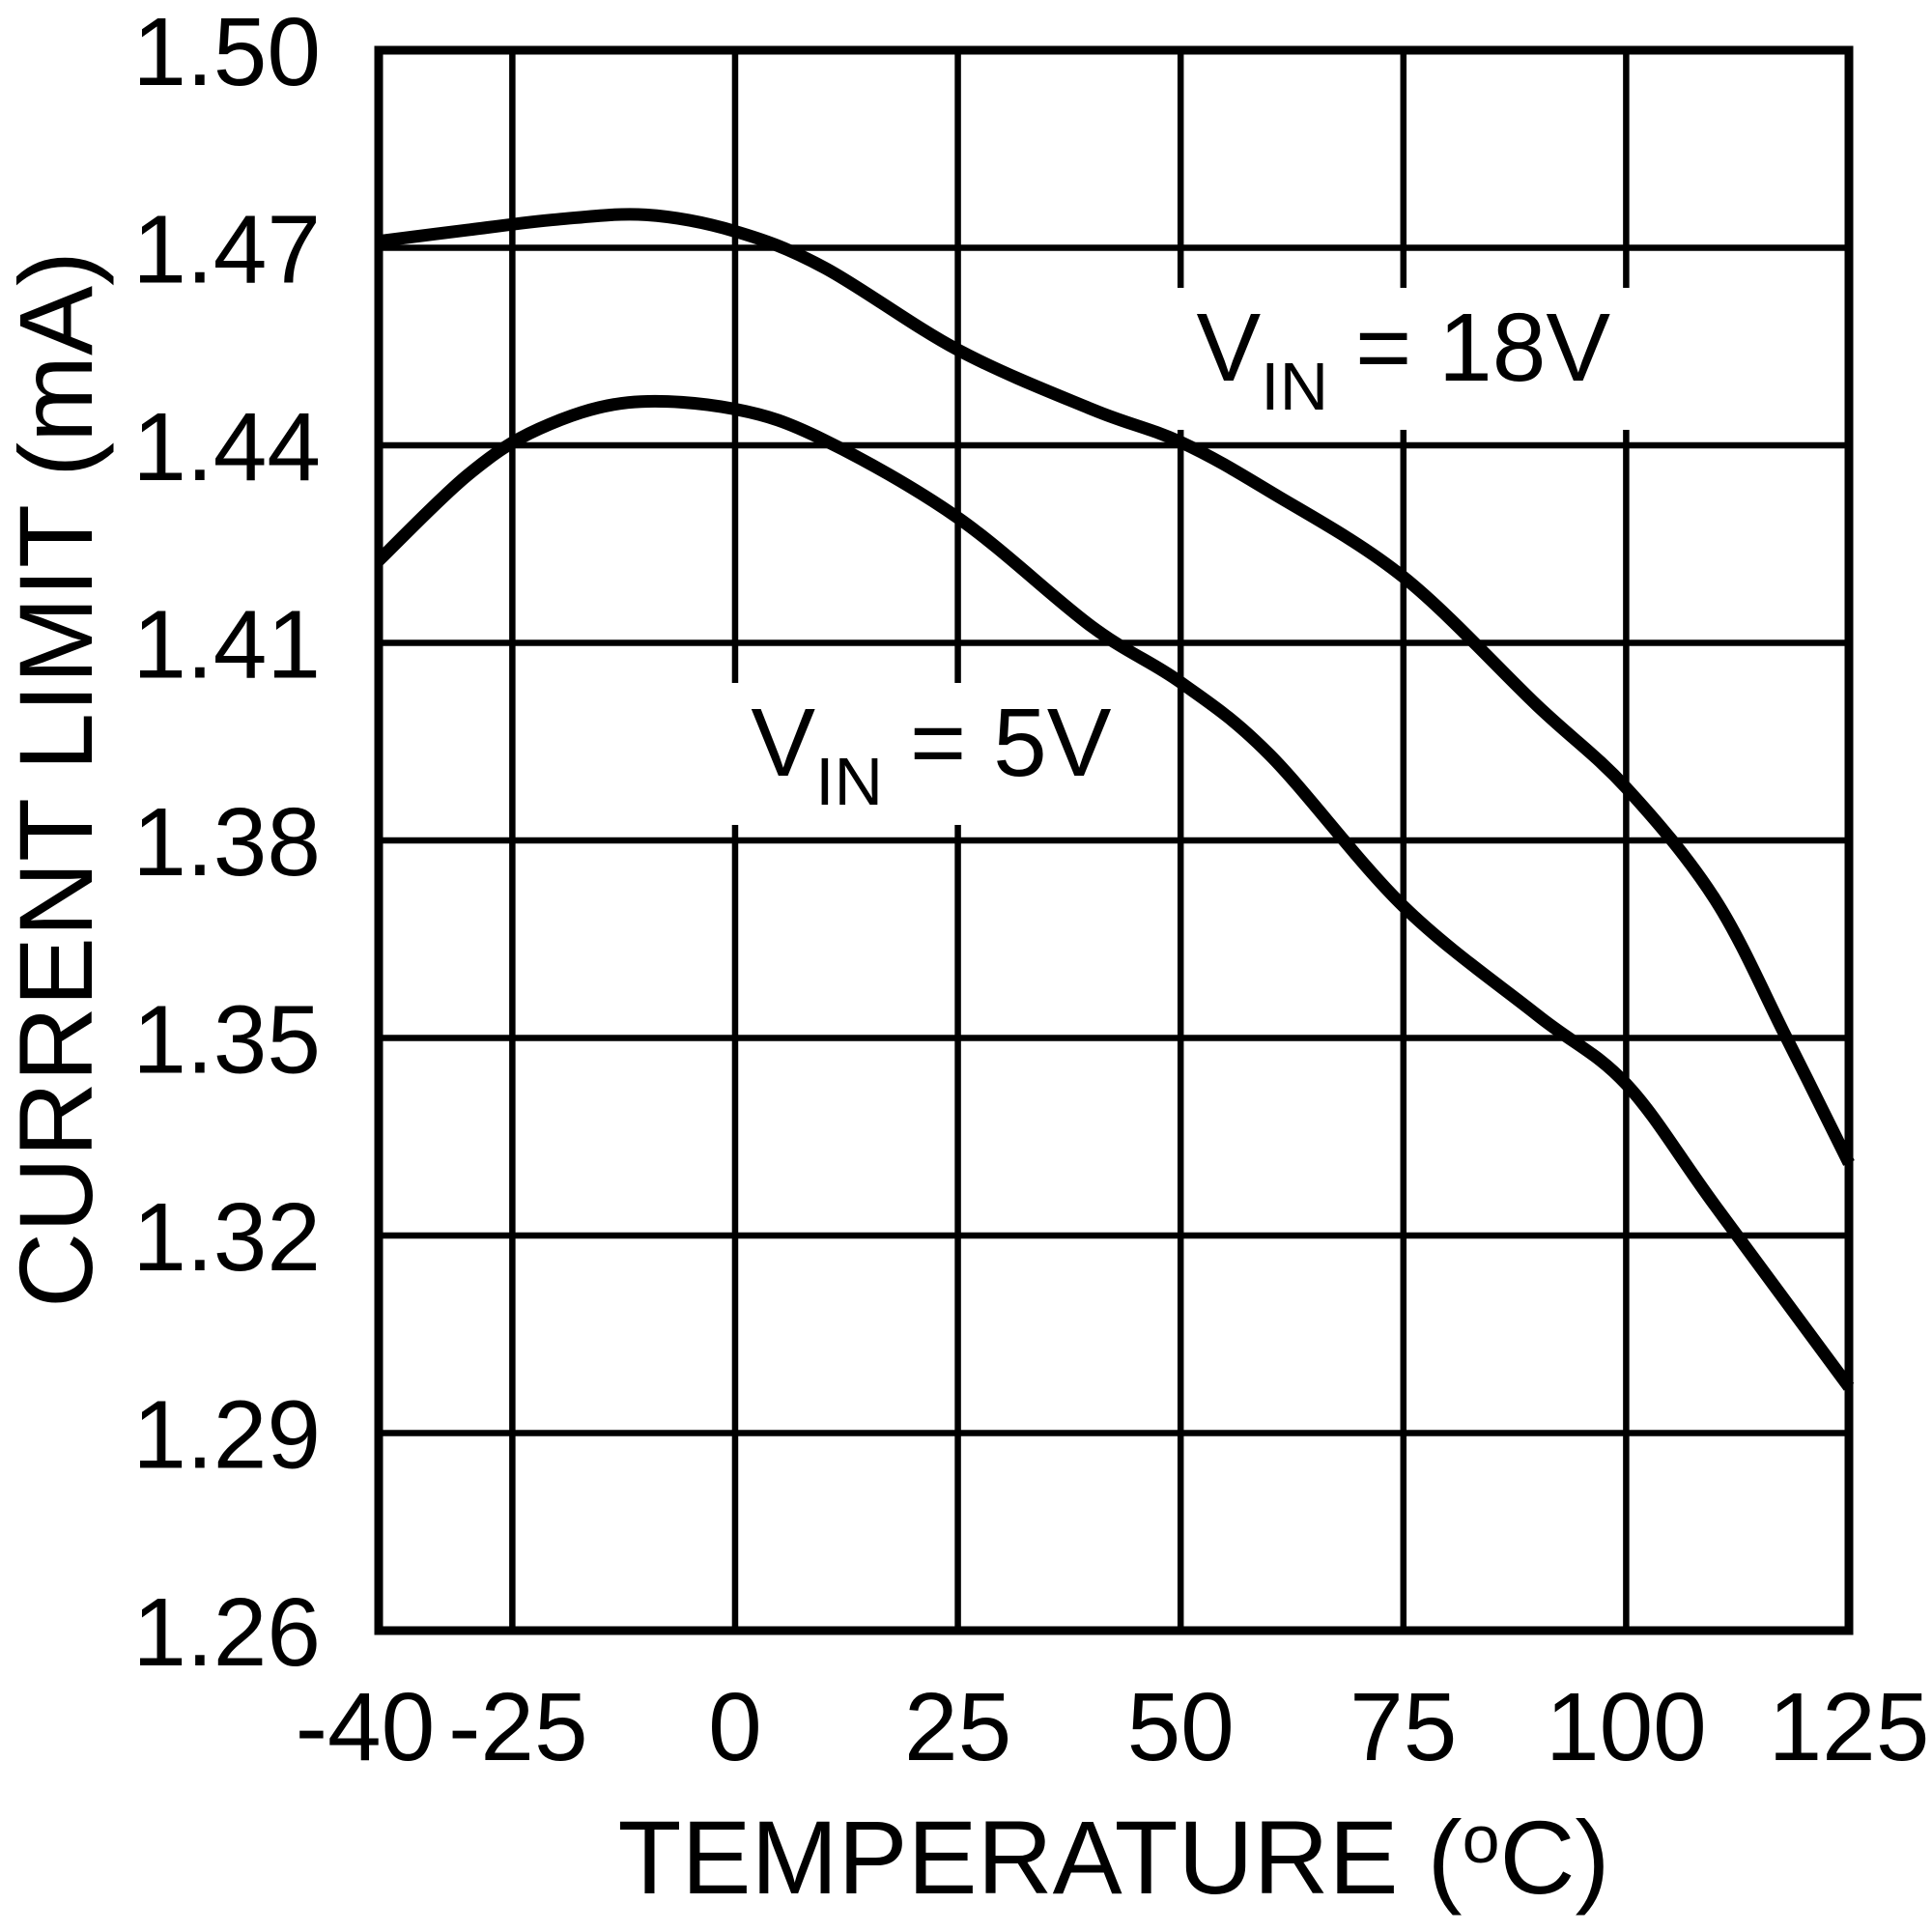 This screenshot has width=1932, height=1932. I want to click on x-tick-label: 125, so click(1849, 1727).